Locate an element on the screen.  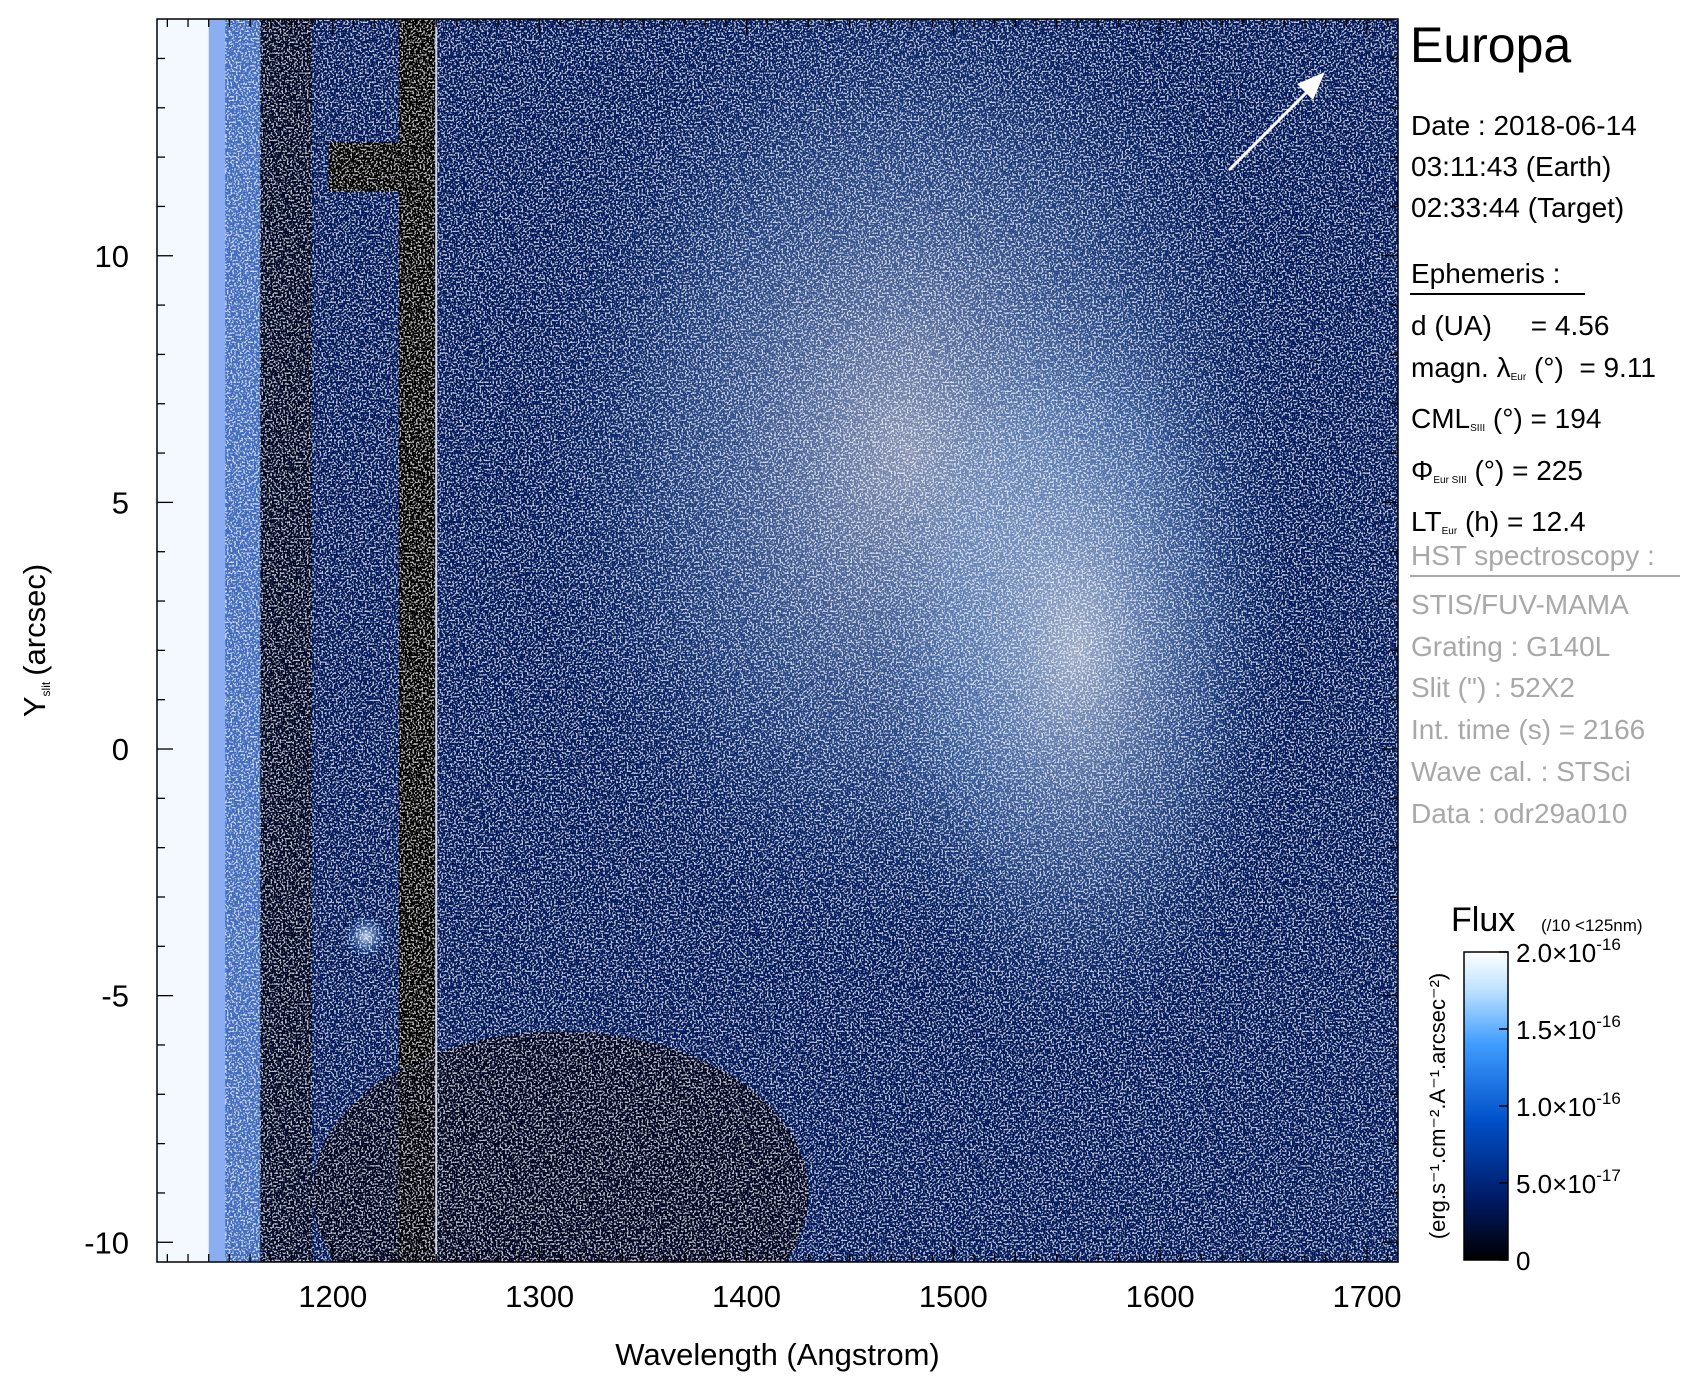
ephemeris-phi: ΦEur SIII (°) = 225 is located at coordinates (1497, 470).